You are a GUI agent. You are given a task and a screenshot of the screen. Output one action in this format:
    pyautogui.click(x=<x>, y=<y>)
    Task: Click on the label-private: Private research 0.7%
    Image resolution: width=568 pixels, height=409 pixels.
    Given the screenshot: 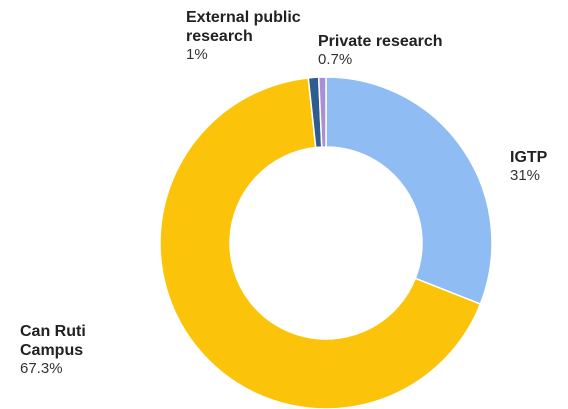 What is the action you would take?
    pyautogui.click(x=380, y=50)
    